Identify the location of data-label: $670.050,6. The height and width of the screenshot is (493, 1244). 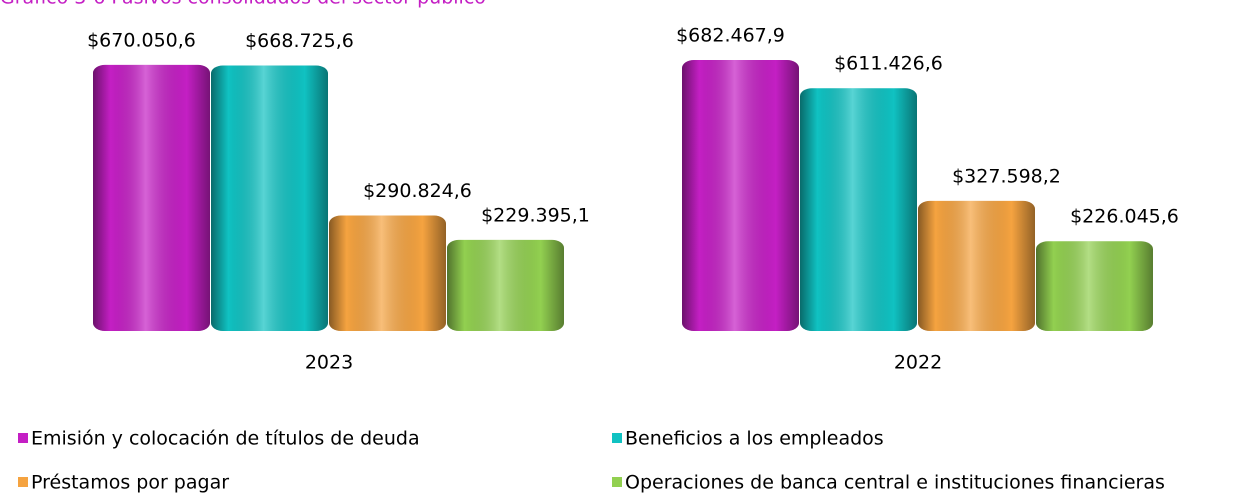
(141, 40).